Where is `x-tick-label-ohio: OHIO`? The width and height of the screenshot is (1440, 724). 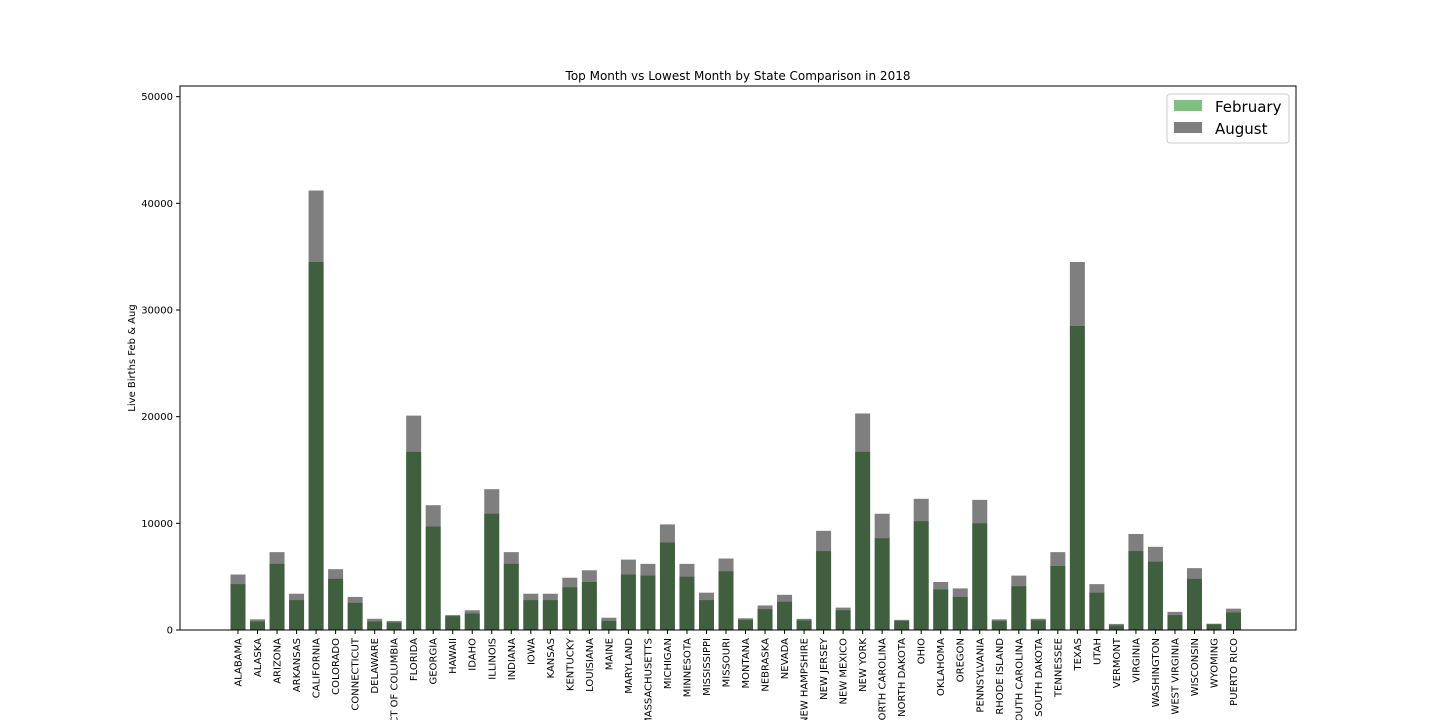 x-tick-label-ohio: OHIO is located at coordinates (922, 651).